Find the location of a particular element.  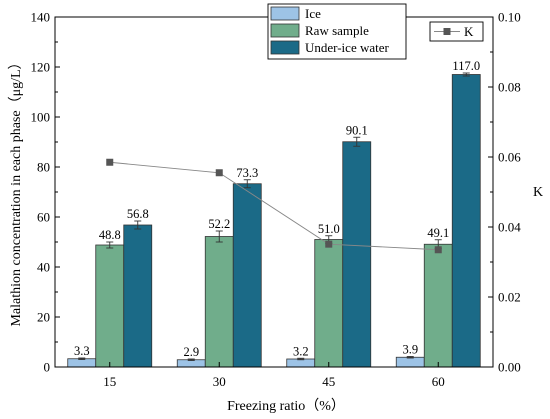

legend-label-3: Under-ice water is located at coordinates (347, 47).